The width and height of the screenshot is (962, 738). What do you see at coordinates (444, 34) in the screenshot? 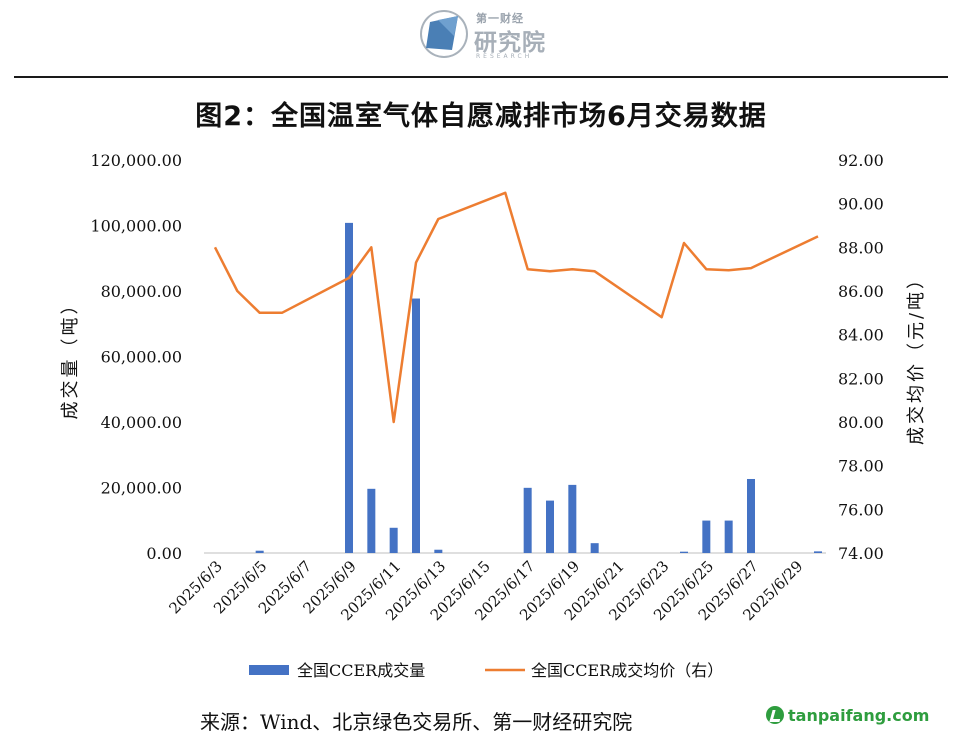
I see `logo-emblem-icon` at bounding box center [444, 34].